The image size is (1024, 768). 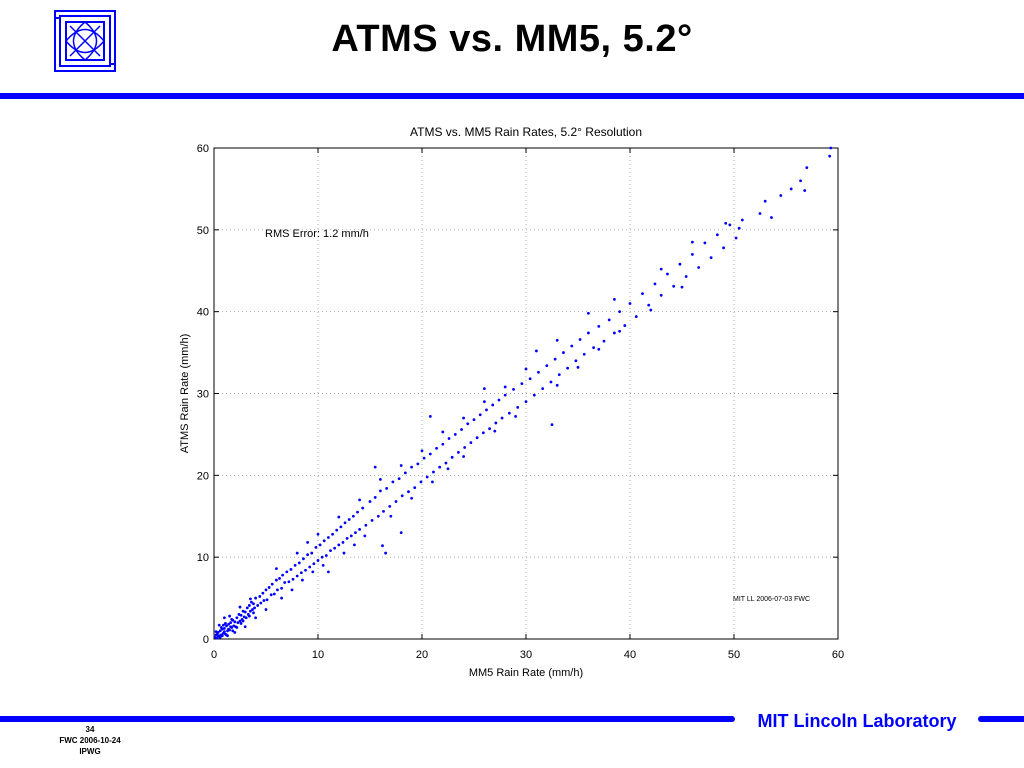 What do you see at coordinates (367, 719) in the screenshot?
I see `bottom-divider-left` at bounding box center [367, 719].